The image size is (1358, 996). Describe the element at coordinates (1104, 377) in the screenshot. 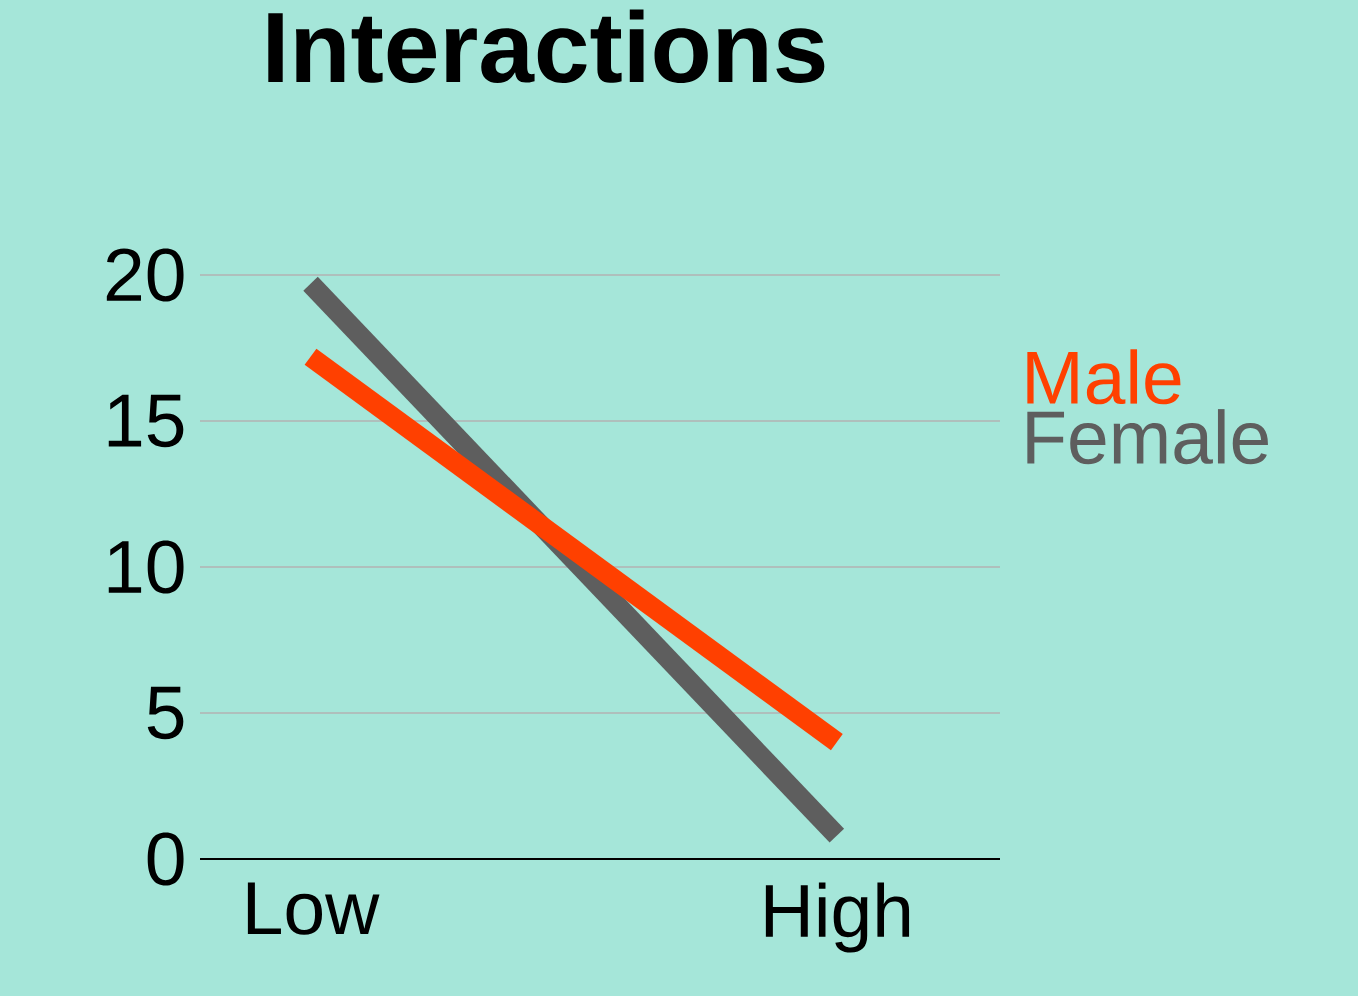

I see `text: Male` at that location.